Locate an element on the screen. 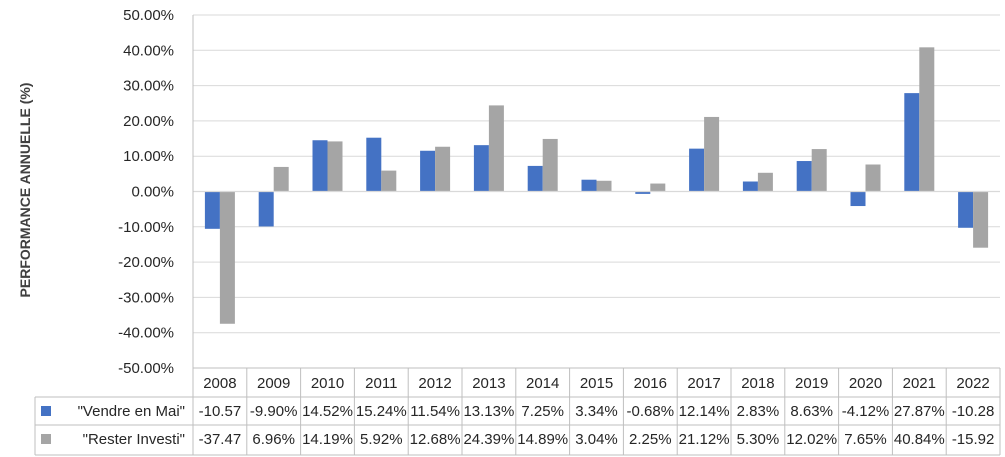 This screenshot has height=457, width=1005. y-tick-label: 30.00% is located at coordinates (148, 86).